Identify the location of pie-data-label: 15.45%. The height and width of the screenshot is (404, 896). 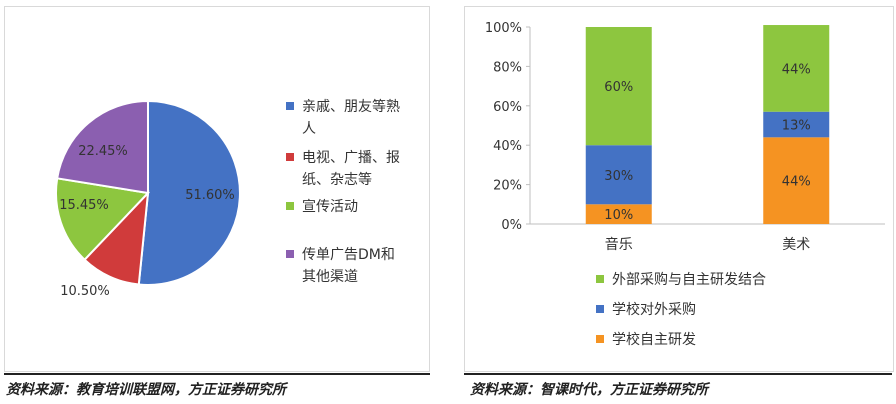
(84, 205).